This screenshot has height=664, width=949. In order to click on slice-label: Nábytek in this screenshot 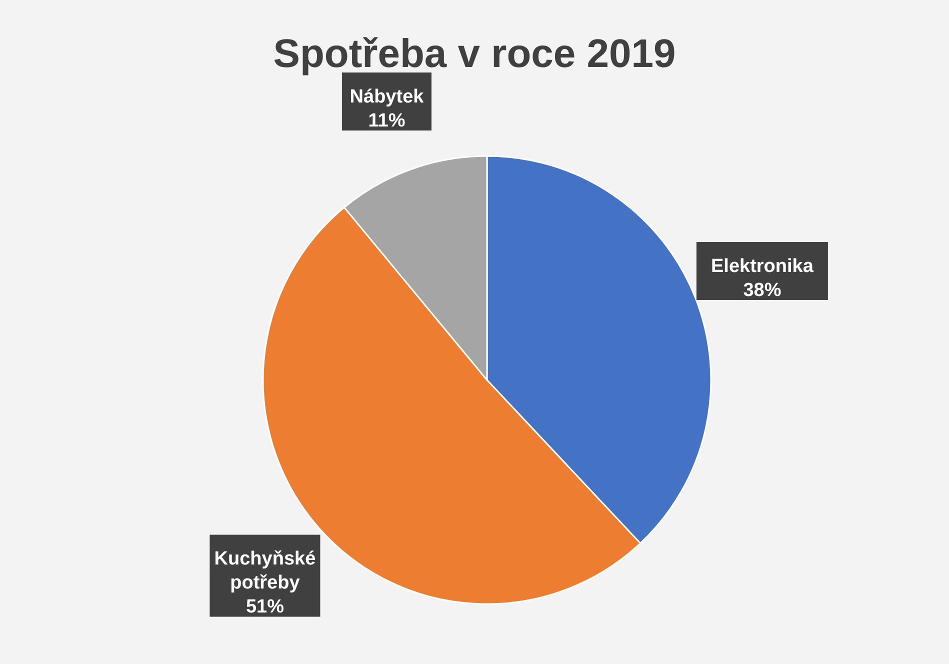, I will do `click(387, 97)`.